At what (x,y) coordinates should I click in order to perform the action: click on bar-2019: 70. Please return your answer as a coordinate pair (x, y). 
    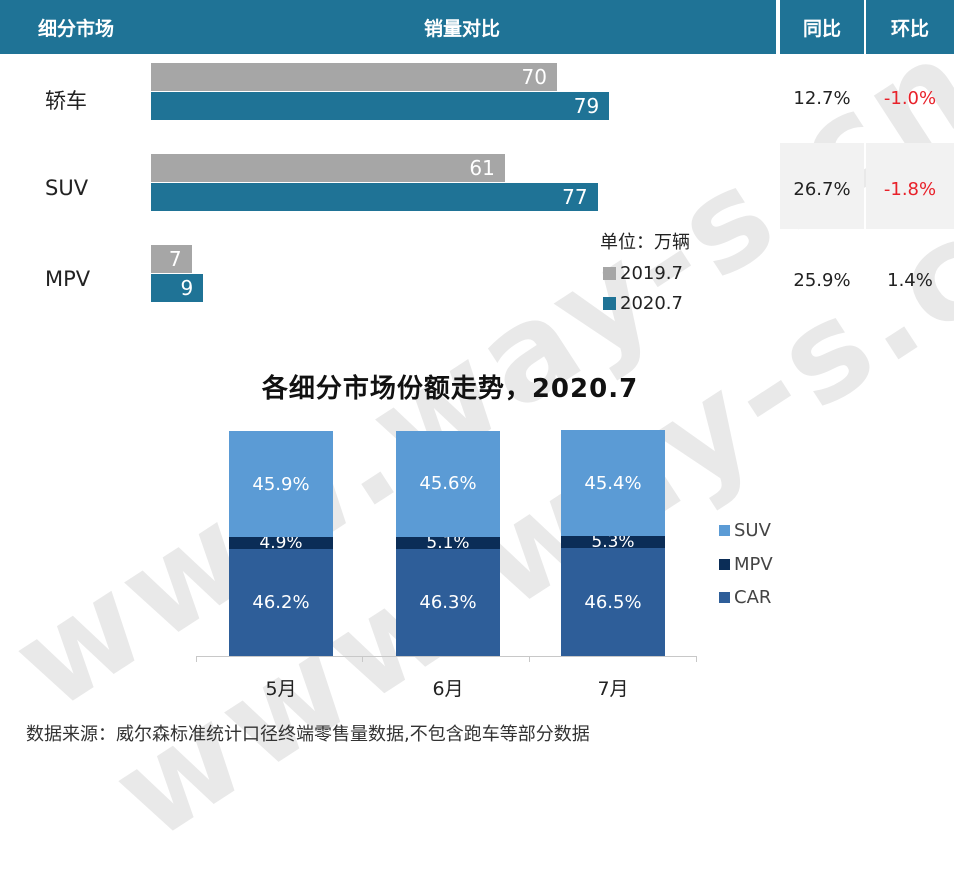
    Looking at the image, I should click on (354, 77).